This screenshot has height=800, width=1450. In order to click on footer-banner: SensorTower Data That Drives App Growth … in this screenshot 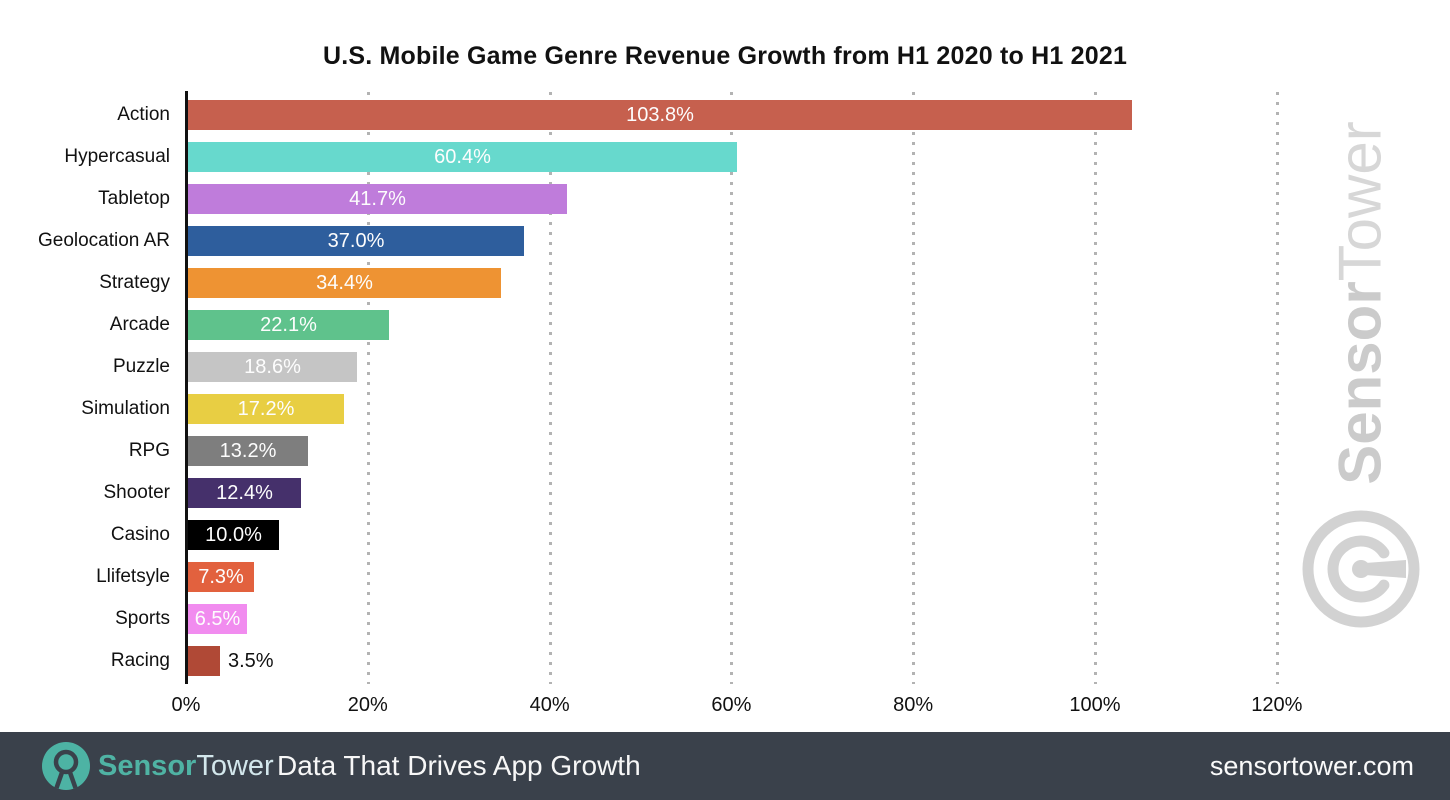, I will do `click(725, 766)`.